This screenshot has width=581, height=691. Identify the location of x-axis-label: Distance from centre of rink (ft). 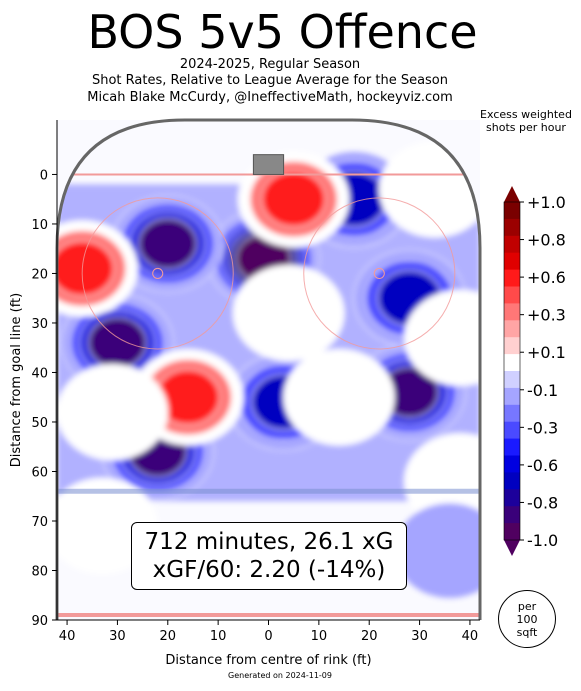
(268, 660).